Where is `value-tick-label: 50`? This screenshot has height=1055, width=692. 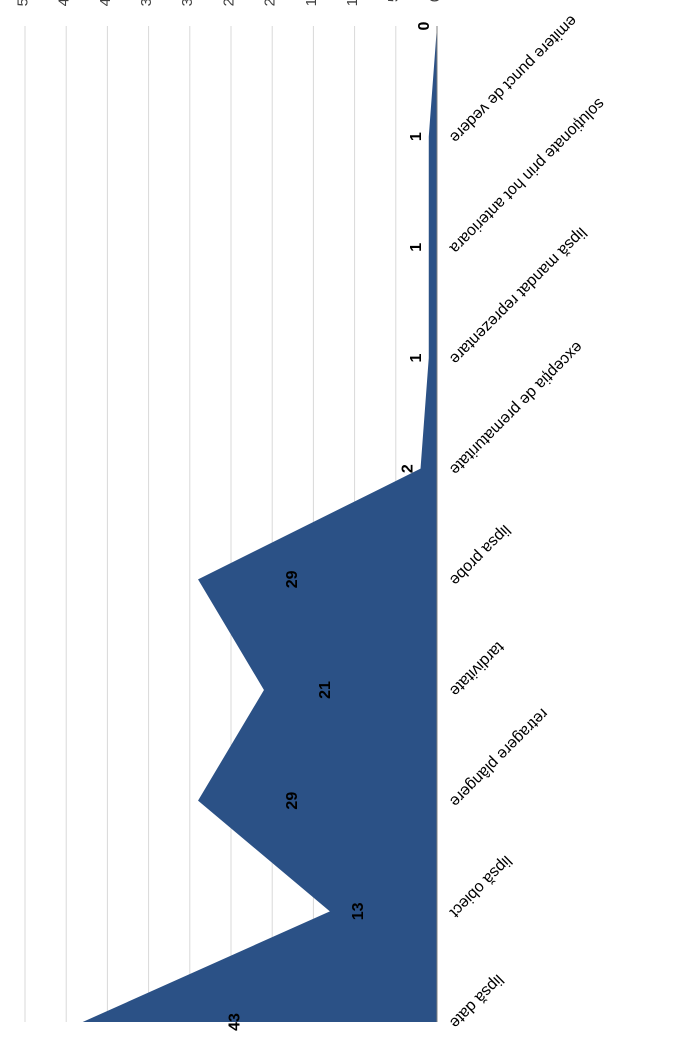 value-tick-label: 50 is located at coordinates (22, 3).